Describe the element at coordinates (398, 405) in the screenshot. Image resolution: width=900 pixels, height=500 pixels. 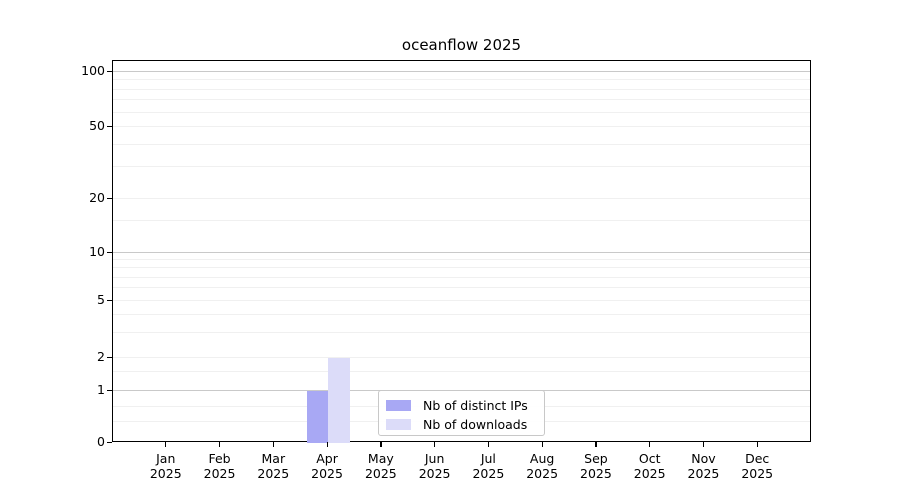
I see `legend-swatch-distinct-ips` at that location.